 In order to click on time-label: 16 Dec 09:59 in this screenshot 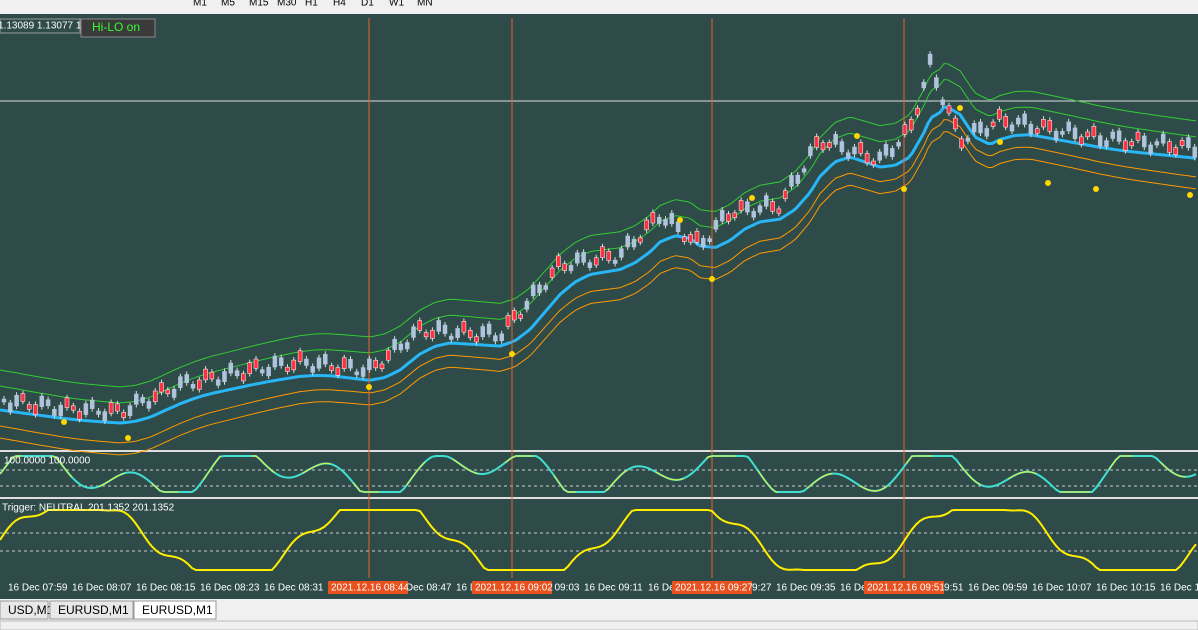, I will do `click(998, 588)`.